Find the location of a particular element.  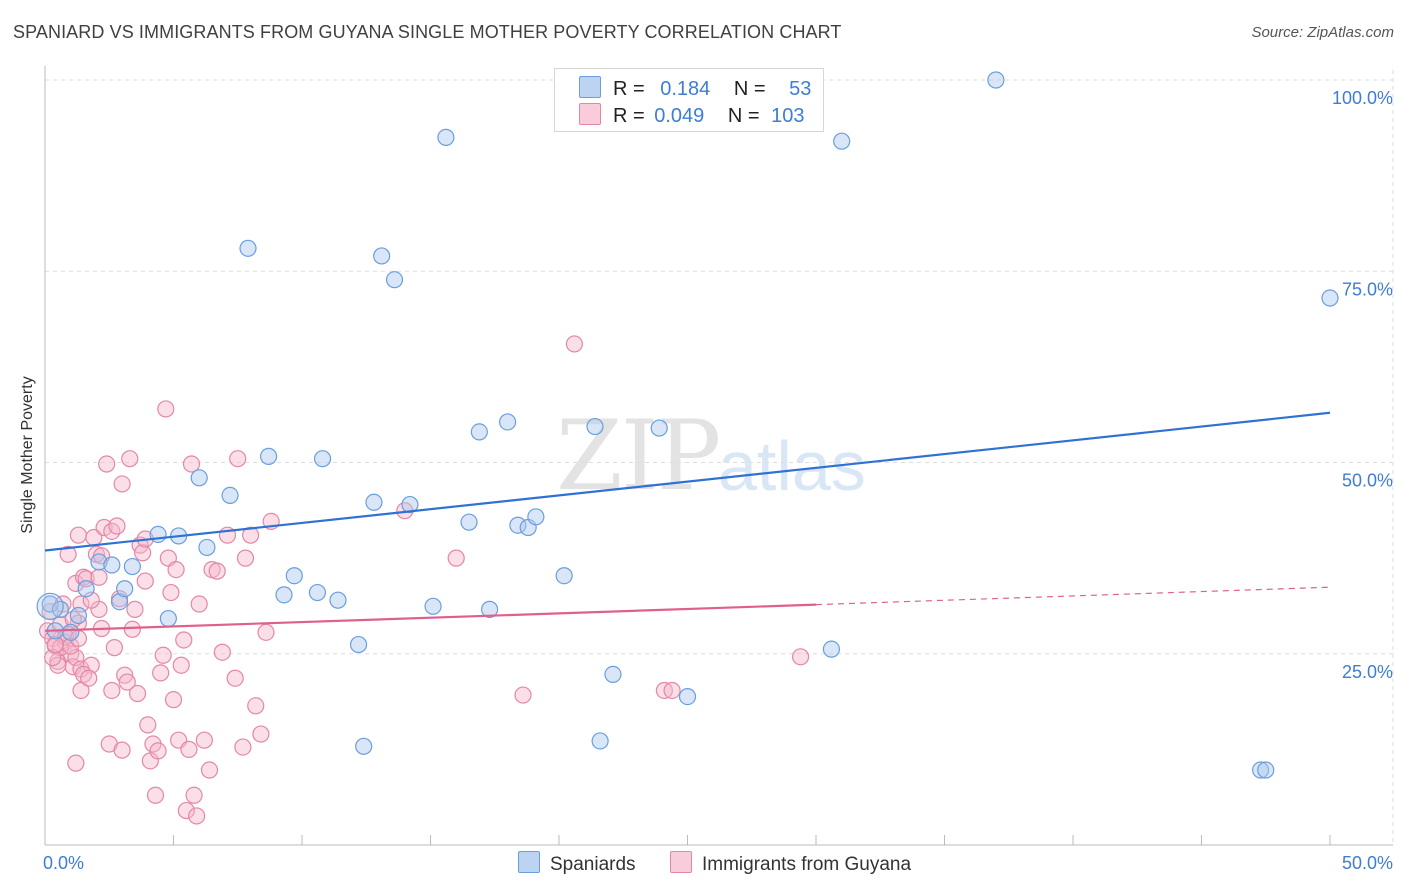

legend-item-spaniards: Spaniards is located at coordinates (577, 863).